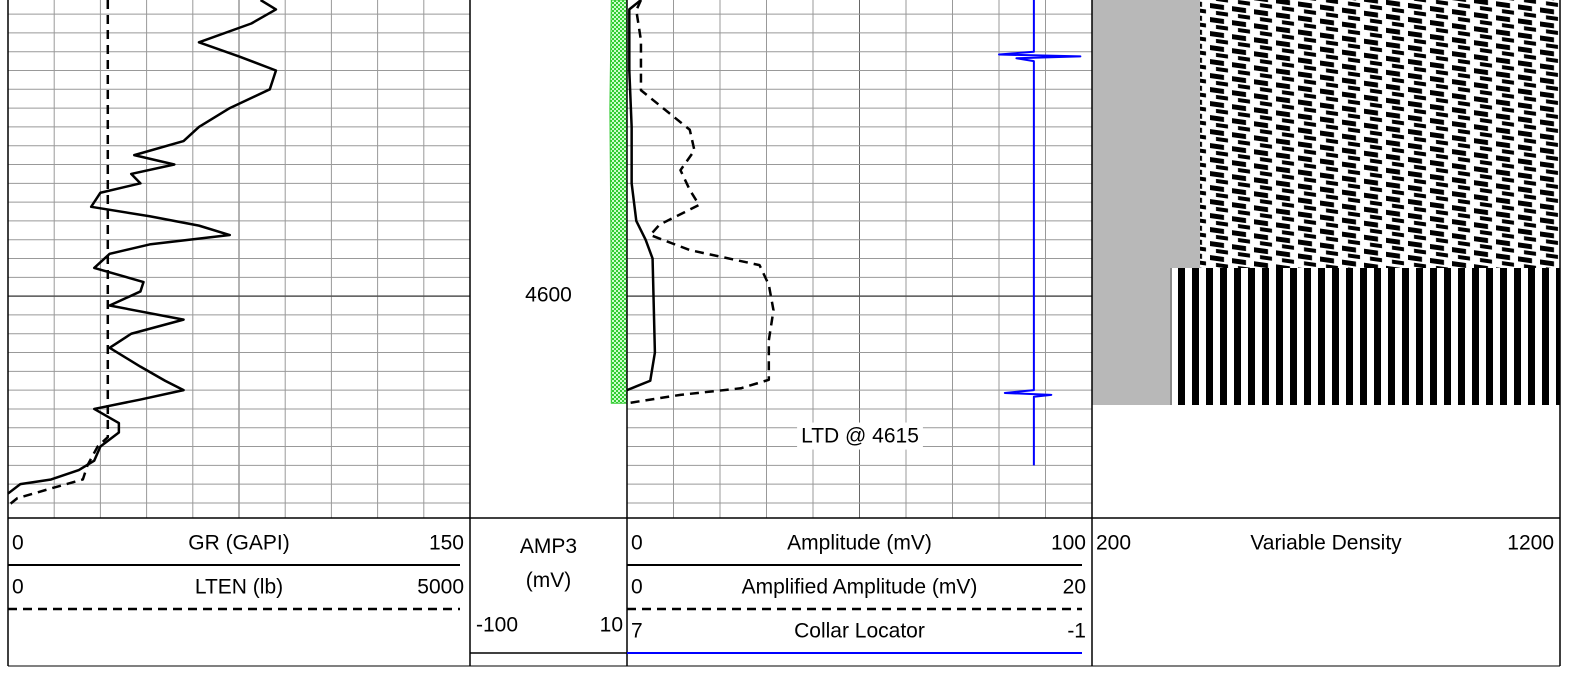  What do you see at coordinates (239, 587) in the screenshot?
I see `header-name: LTEN (lb)` at bounding box center [239, 587].